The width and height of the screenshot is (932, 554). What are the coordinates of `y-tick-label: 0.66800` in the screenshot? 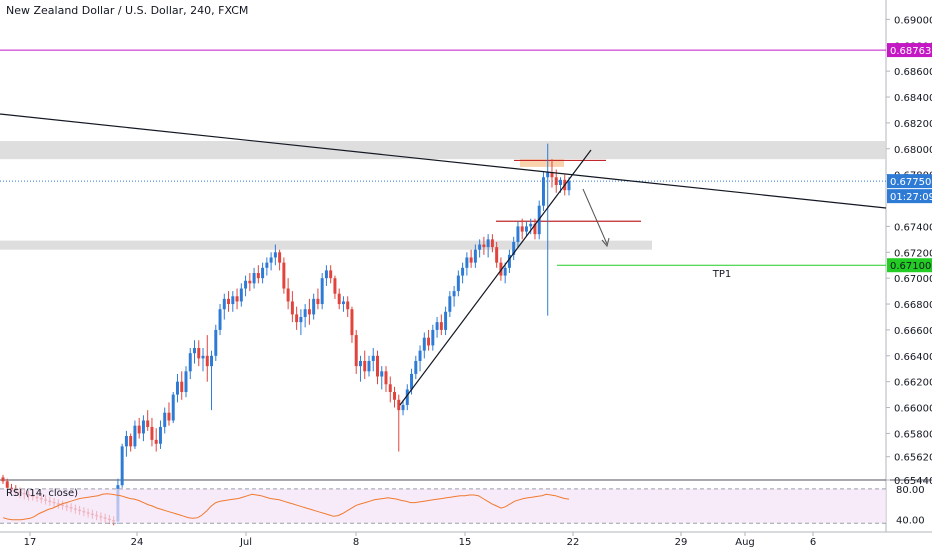 It's located at (913, 305).